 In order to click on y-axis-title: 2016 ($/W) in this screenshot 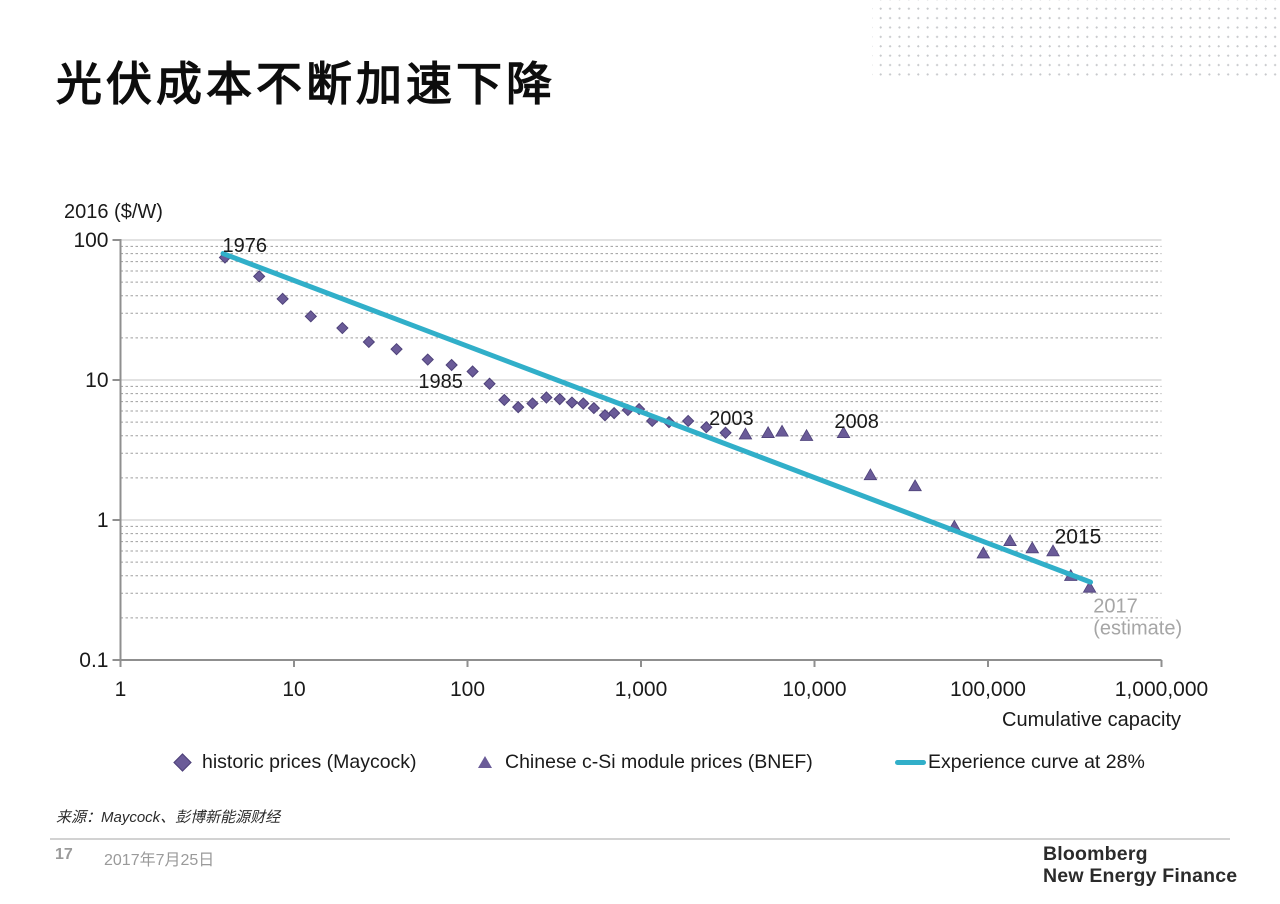, I will do `click(113, 212)`.